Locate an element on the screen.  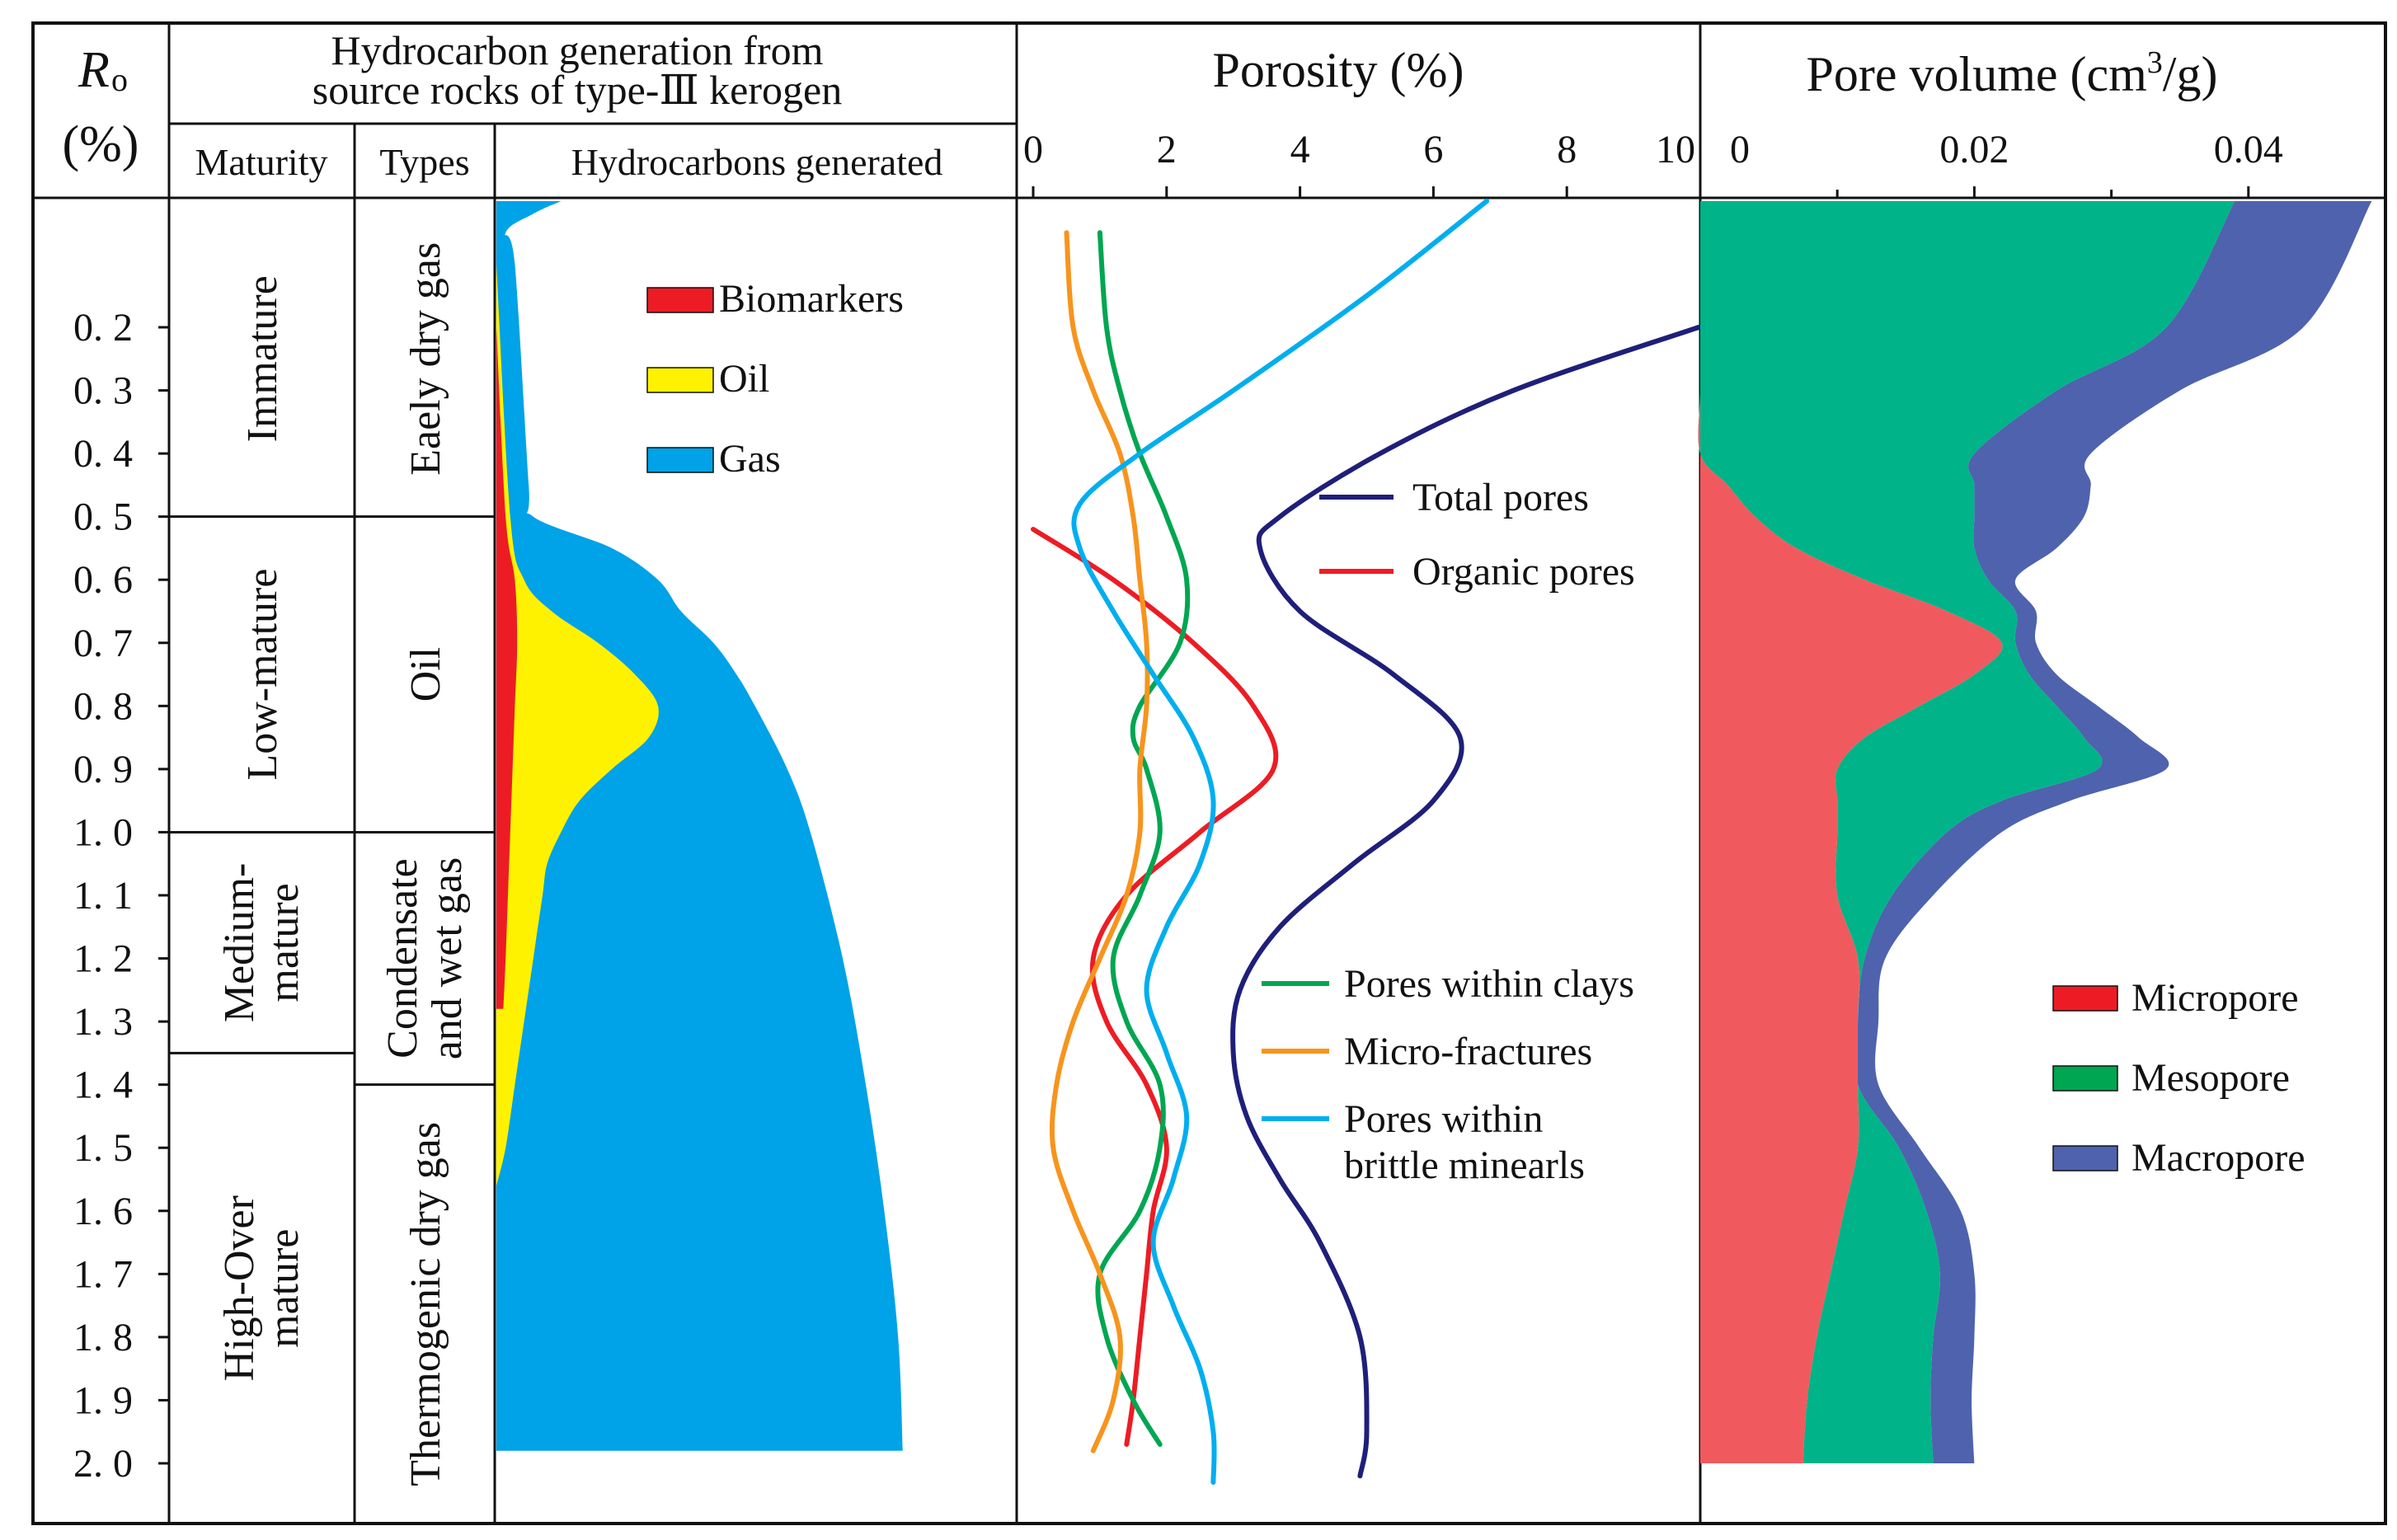
pore-volume-tick-label: 0.04 is located at coordinates (2249, 149).